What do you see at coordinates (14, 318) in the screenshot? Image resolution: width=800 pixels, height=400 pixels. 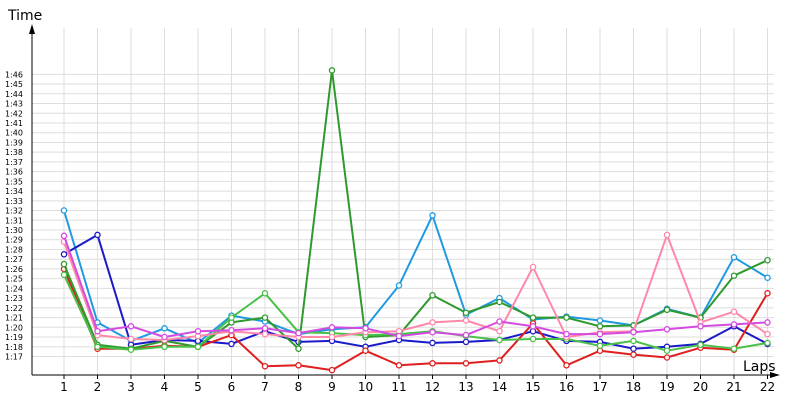 I see `y-tick-label: 1:21` at bounding box center [14, 318].